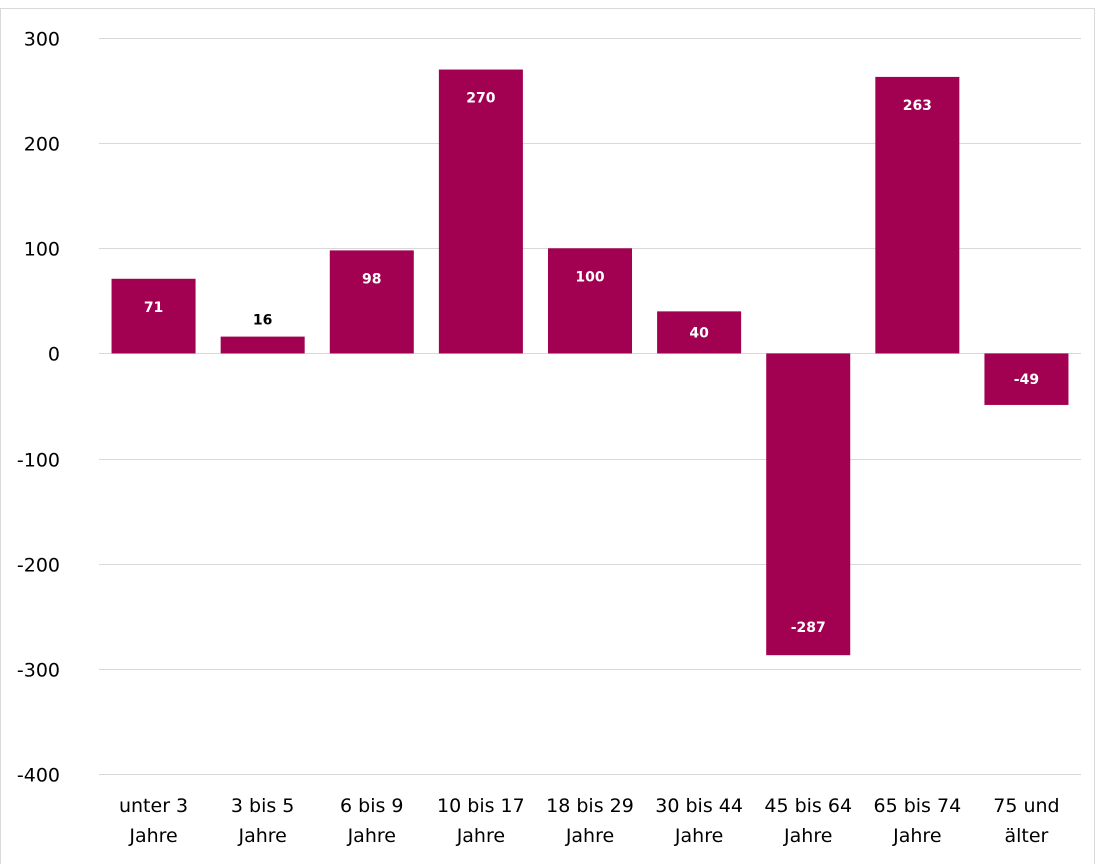 The image size is (1096, 864). Describe the element at coordinates (481, 821) in the screenshot. I see `x-category-label: 10 bis 17 Jahre` at that location.